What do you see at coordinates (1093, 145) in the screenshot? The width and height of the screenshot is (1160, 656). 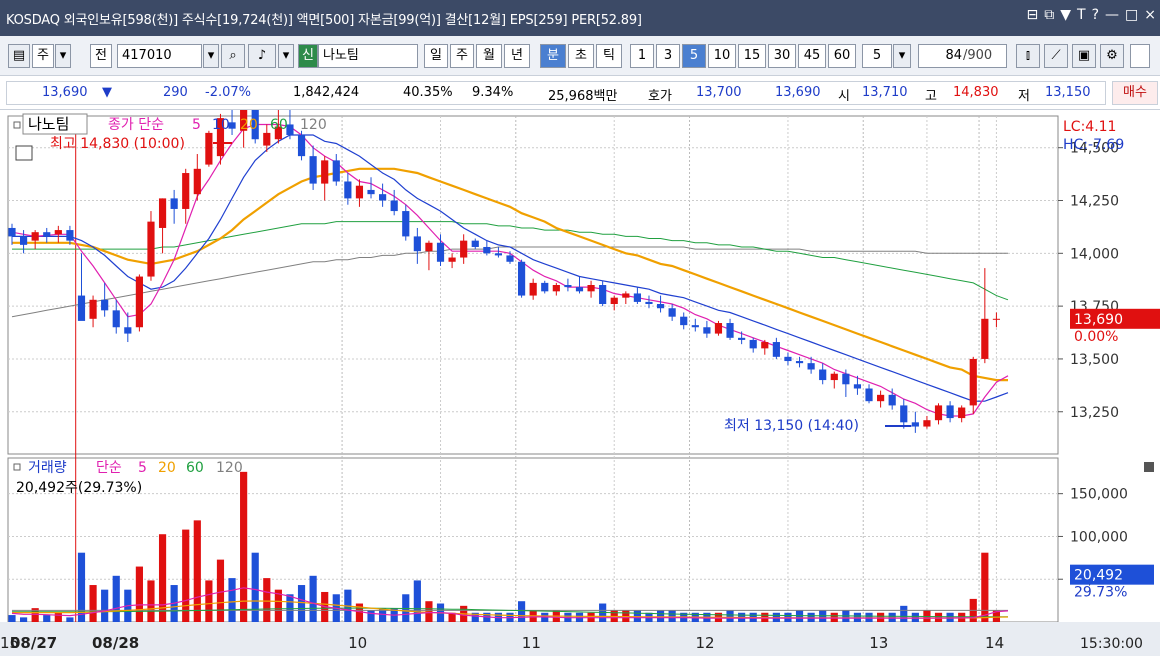 I see `hc-label: HC:-7.69` at bounding box center [1093, 145].